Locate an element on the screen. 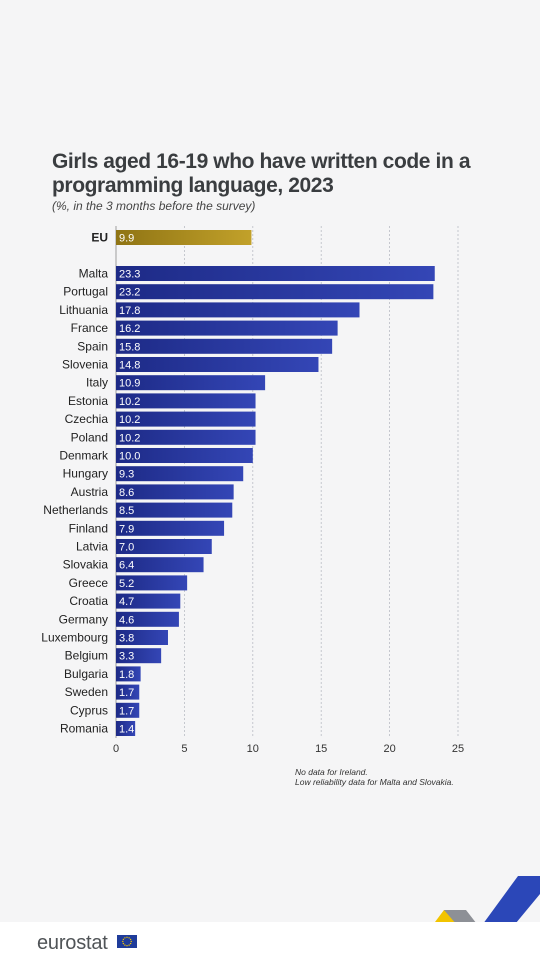 Image resolution: width=540 pixels, height=960 pixels. category-label: Sweden is located at coordinates (86, 692).